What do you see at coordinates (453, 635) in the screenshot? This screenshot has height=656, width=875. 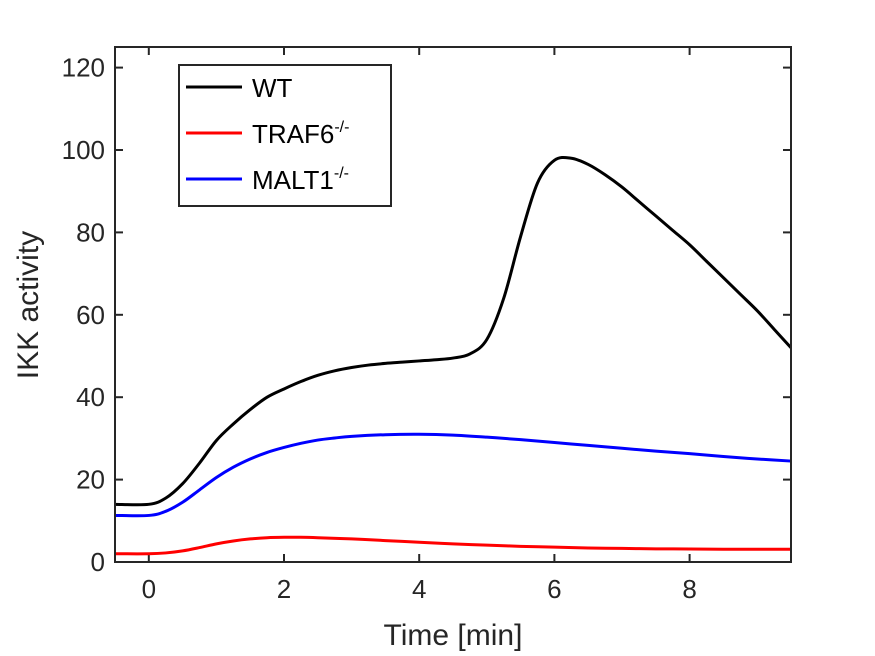 I see `x-axis-title: Time [min]` at bounding box center [453, 635].